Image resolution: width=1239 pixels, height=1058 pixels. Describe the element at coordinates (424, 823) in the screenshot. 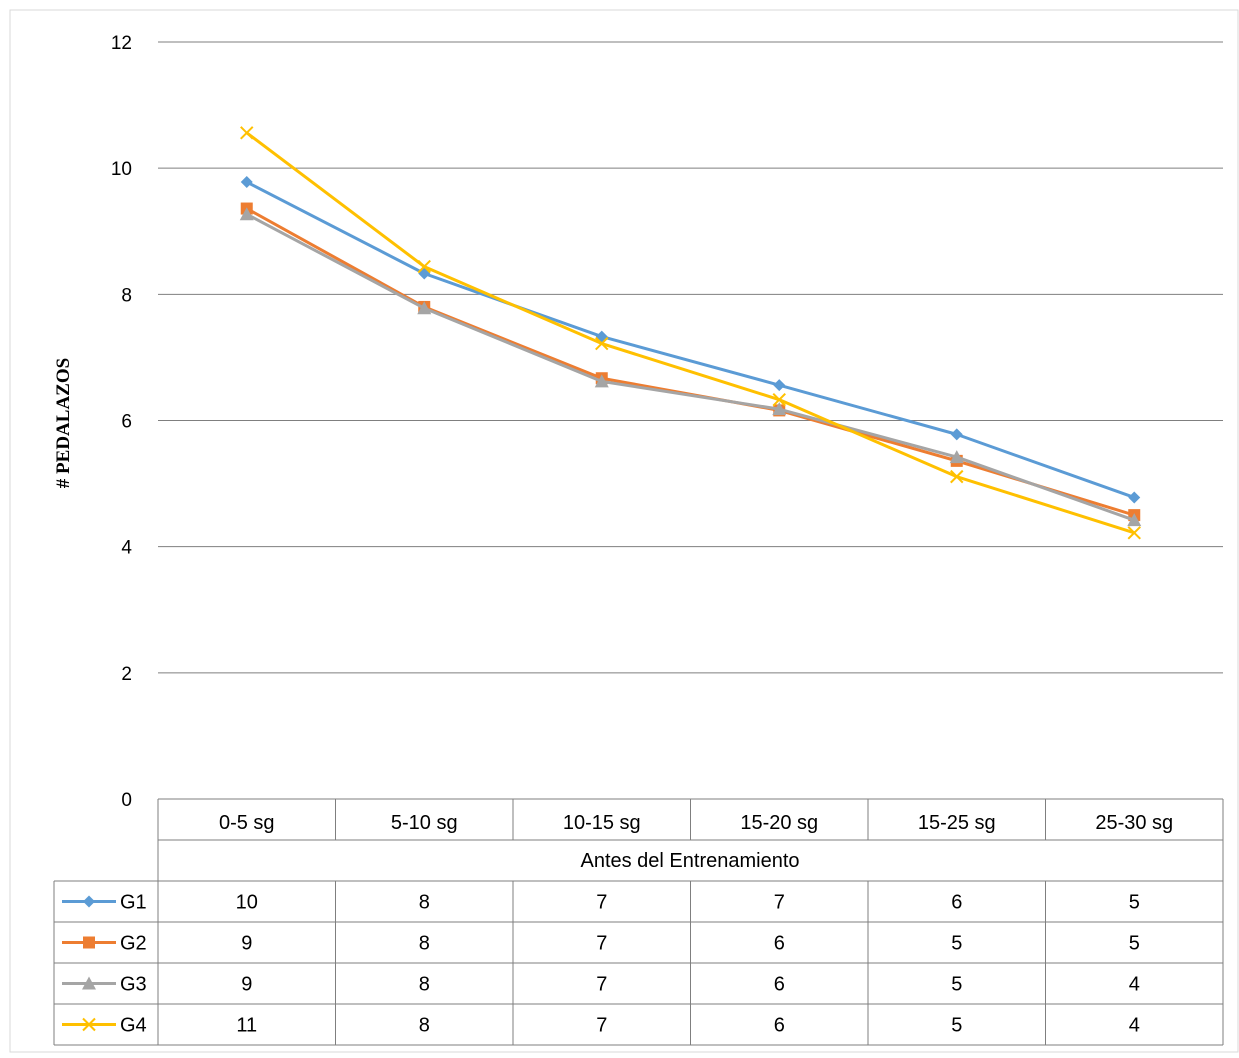

I see `x-tick-label: 5-10 sg` at that location.